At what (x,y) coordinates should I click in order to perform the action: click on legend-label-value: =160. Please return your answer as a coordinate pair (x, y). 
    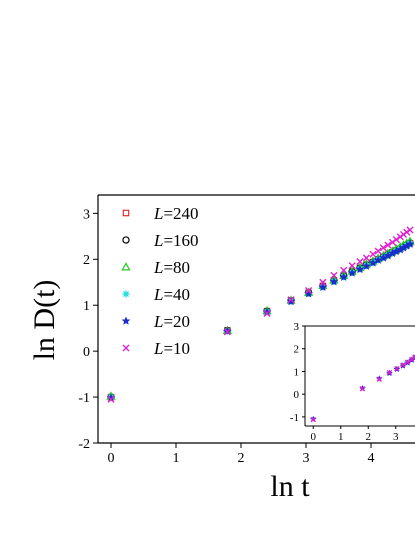
    Looking at the image, I should click on (180, 240).